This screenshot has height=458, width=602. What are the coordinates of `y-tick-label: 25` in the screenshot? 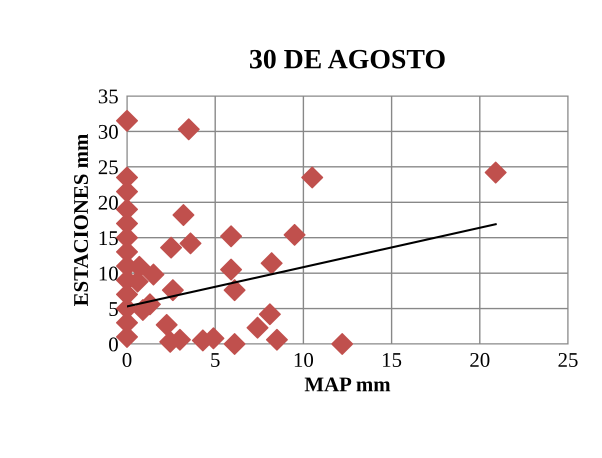 It's located at (108, 167).